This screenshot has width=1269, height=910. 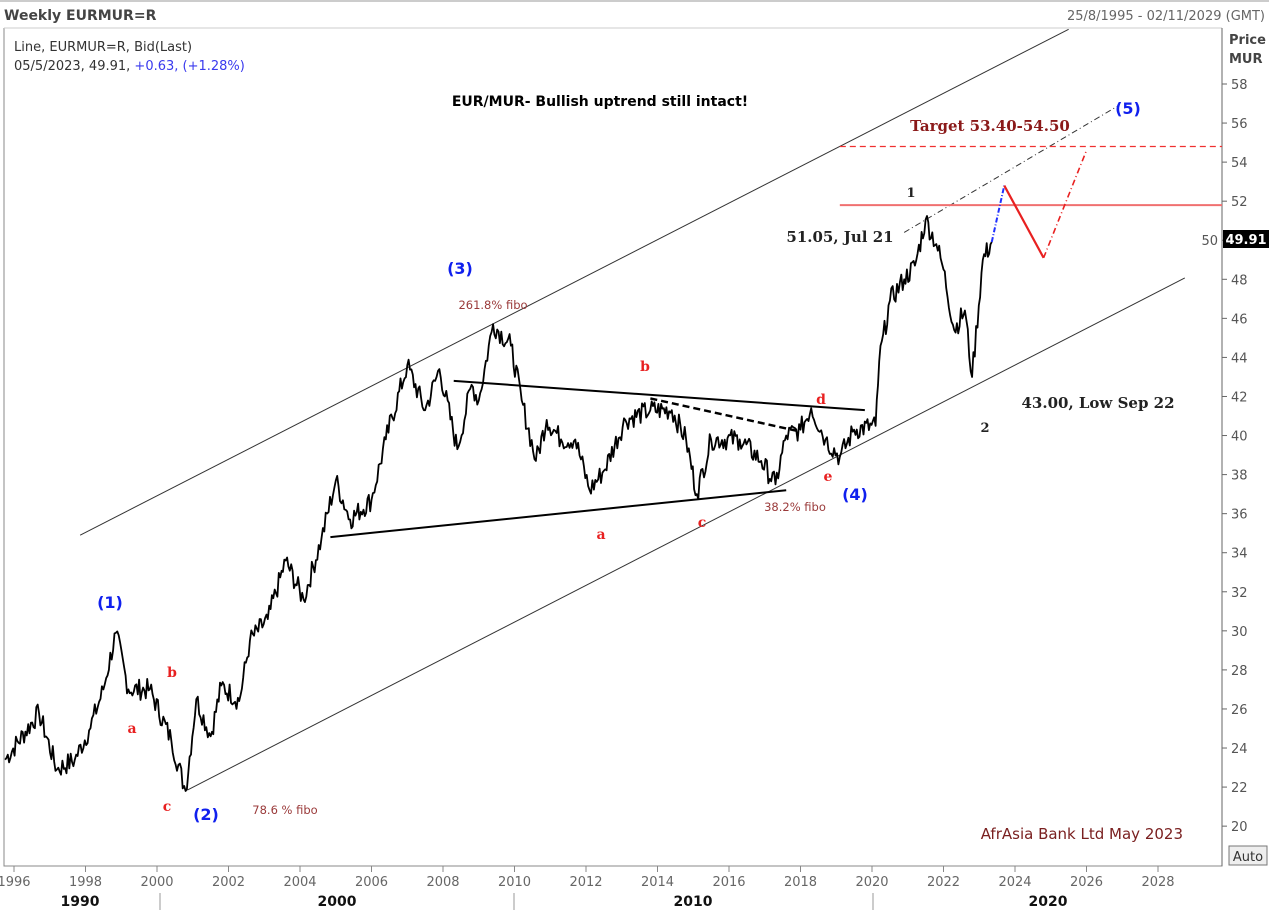 What do you see at coordinates (600, 535) in the screenshot?
I see `sub-wave-a-2: a` at bounding box center [600, 535].